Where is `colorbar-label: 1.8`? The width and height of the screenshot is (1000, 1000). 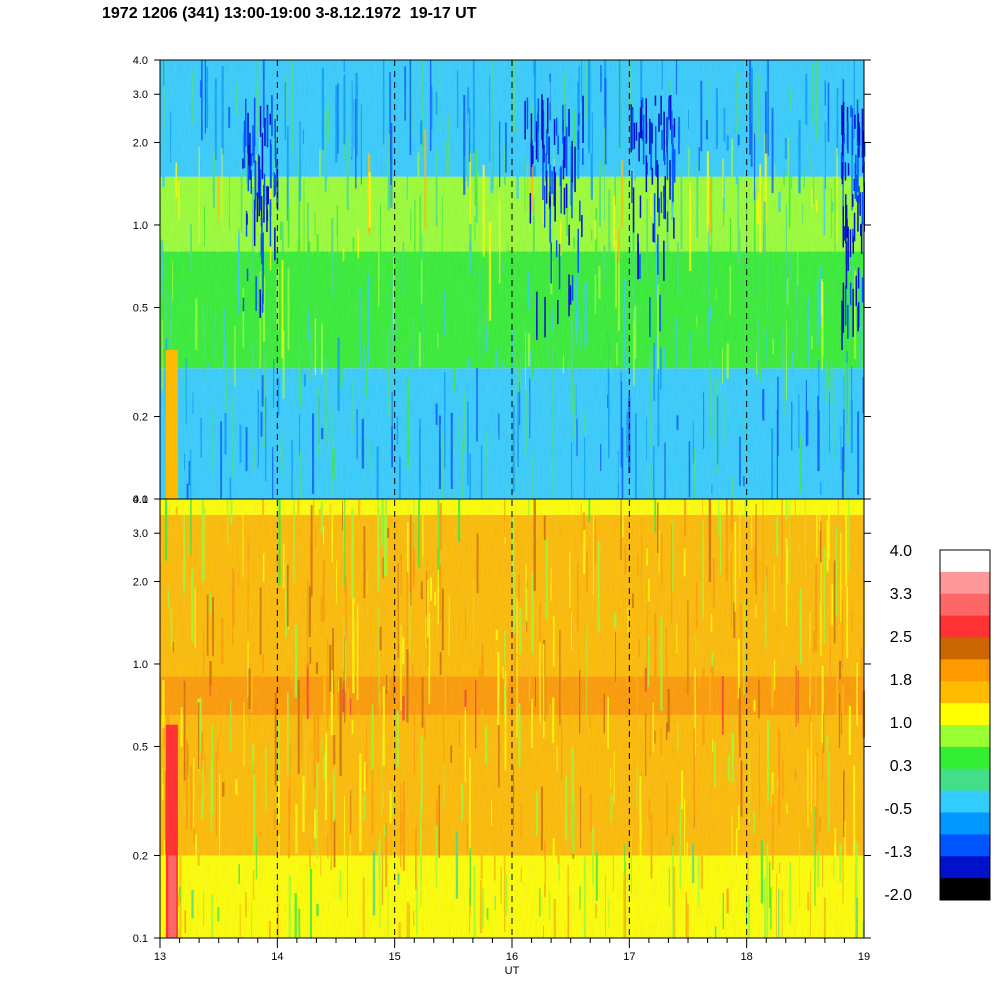 colorbar-label: 1.8 is located at coordinates (901, 680).